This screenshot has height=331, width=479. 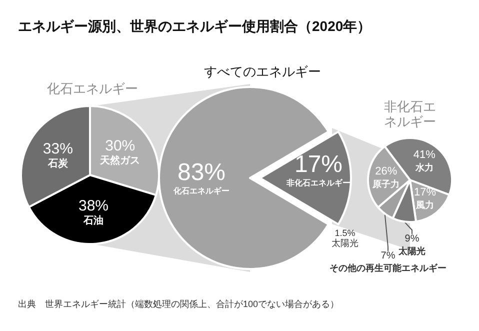 What do you see at coordinates (424, 154) in the screenshot?
I see `data-label: 41%` at bounding box center [424, 154].